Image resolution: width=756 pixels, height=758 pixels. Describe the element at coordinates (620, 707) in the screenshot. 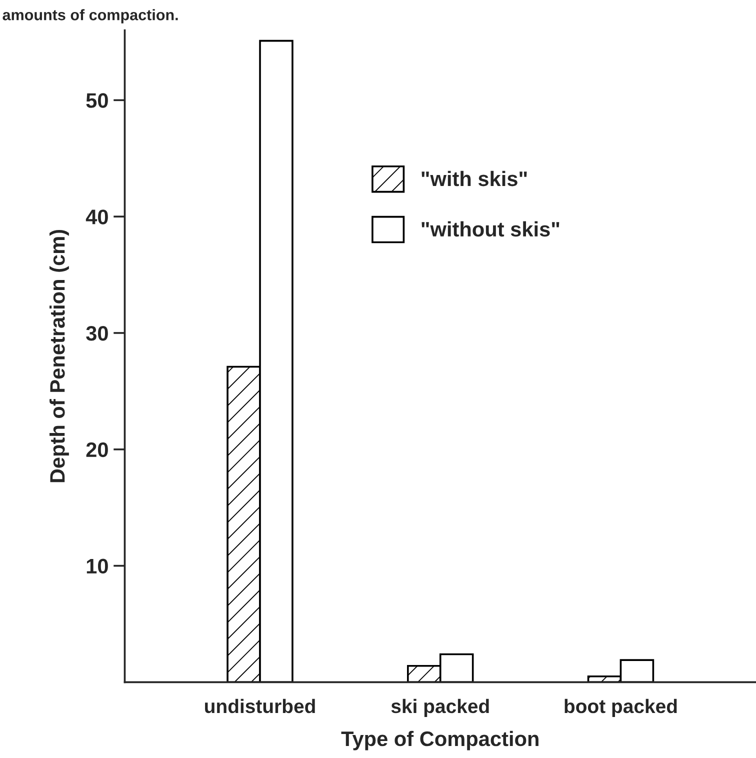

I see `x-tick-label: boot packed` at that location.